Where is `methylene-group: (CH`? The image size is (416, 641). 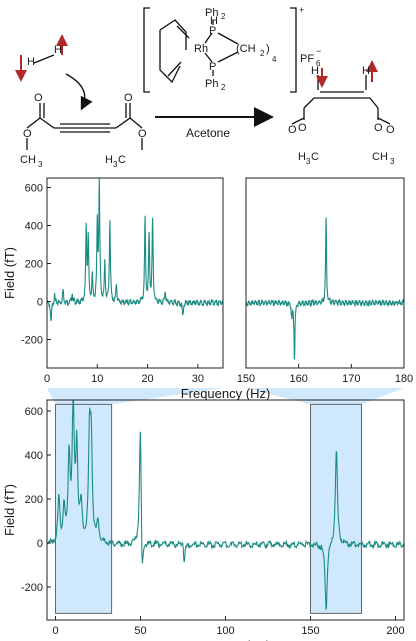 methylene-group: (CH is located at coordinates (246, 49).